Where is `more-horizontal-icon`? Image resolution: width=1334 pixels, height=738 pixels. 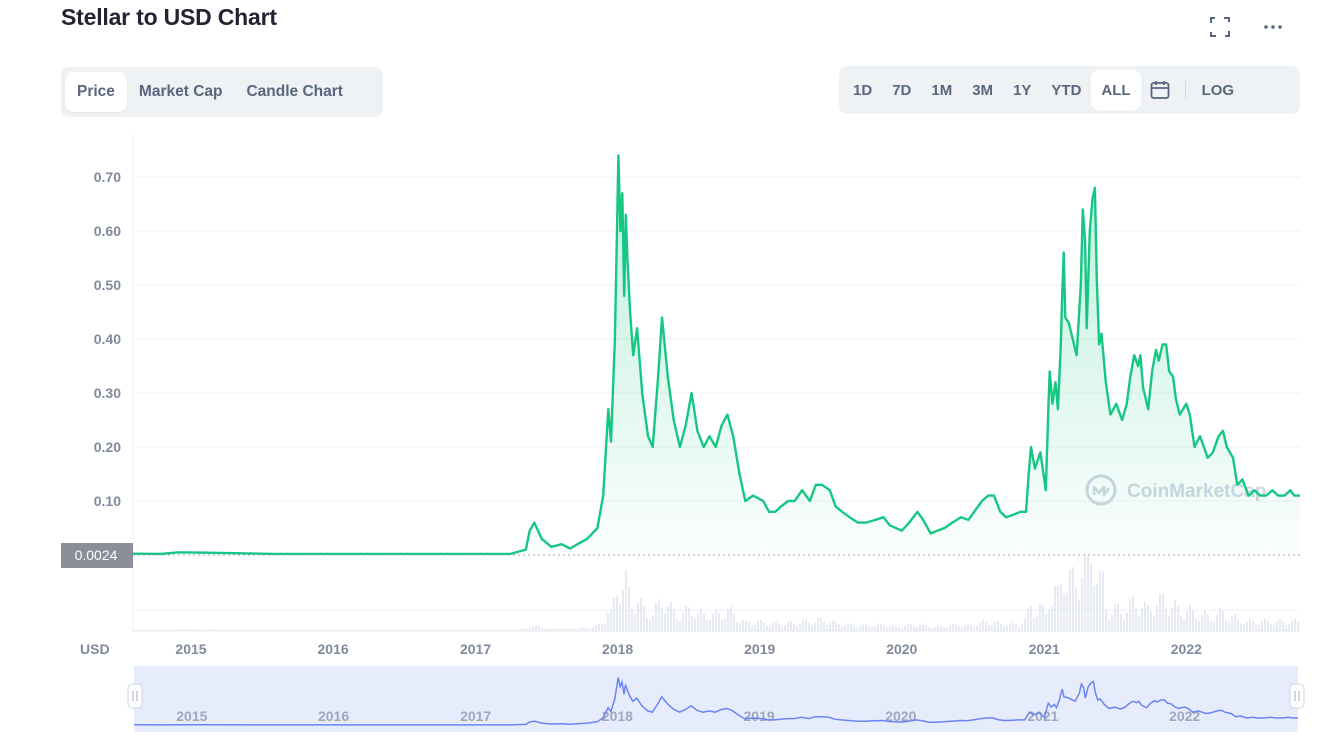 more-horizontal-icon is located at coordinates (1273, 27).